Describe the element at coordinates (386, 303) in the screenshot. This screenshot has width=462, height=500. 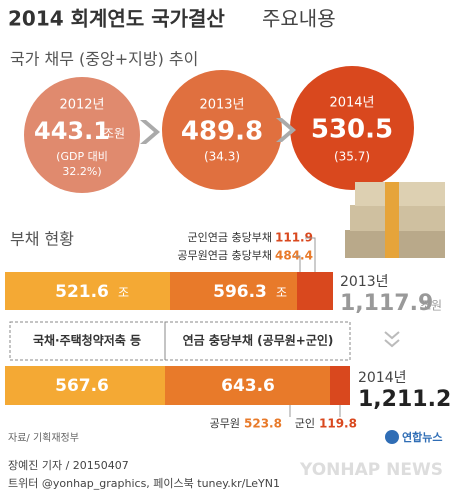
I see `total: 1,117.9` at that location.